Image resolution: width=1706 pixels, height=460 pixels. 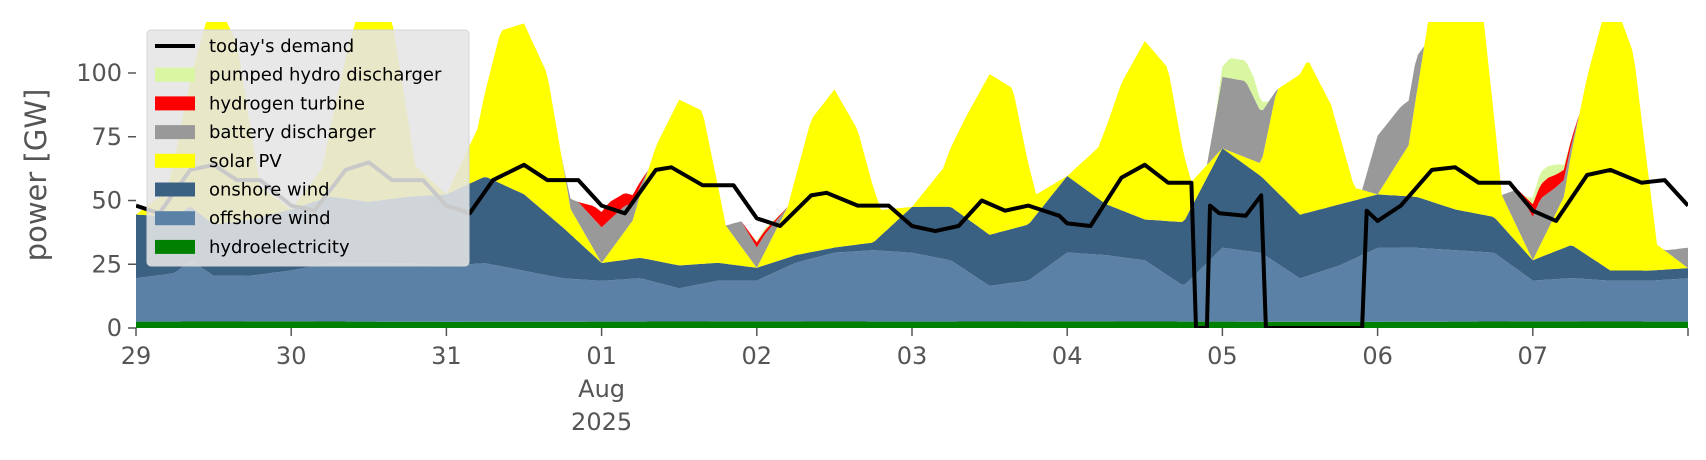 What do you see at coordinates (175, 160) in the screenshot?
I see `legend-swatch-solar-pv` at bounding box center [175, 160].